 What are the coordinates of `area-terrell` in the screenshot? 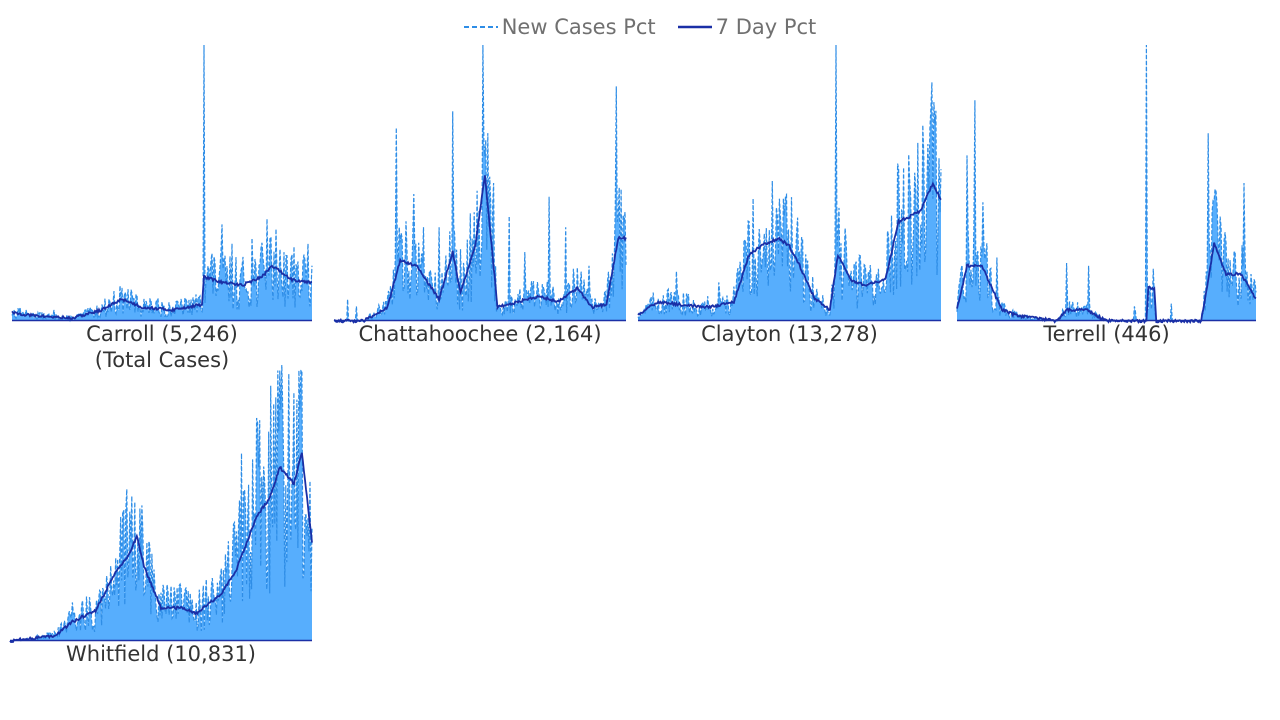 It's located at (1106, 183).